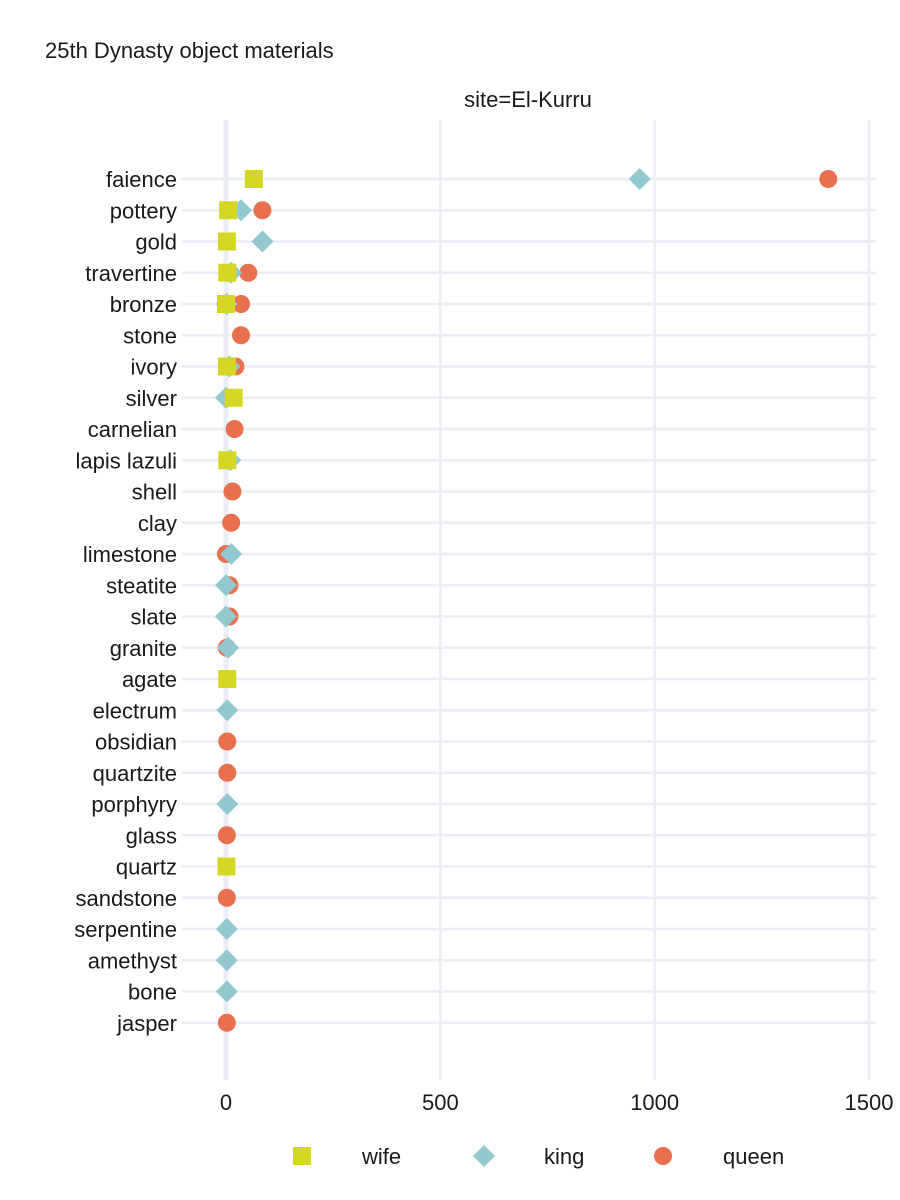 The height and width of the screenshot is (1200, 900). Describe the element at coordinates (146, 1023) in the screenshot. I see `y-tick-label: jasper` at that location.